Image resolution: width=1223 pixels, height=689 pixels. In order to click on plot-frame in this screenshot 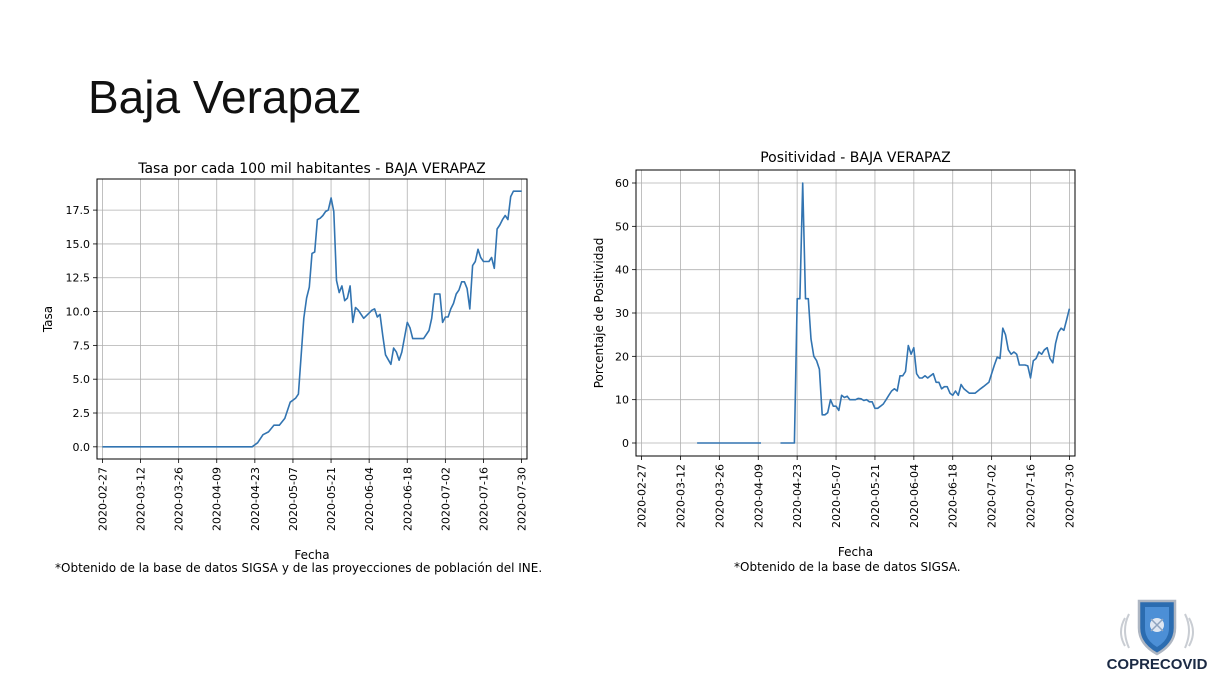, I will do `click(312, 319)`.